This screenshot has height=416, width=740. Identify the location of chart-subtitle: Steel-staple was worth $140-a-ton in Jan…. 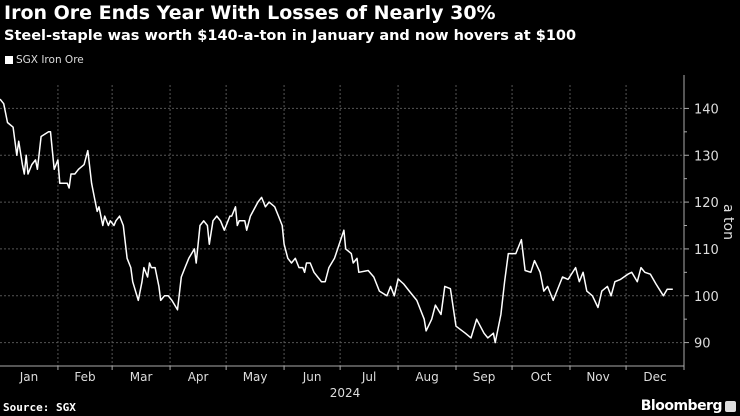
(290, 36).